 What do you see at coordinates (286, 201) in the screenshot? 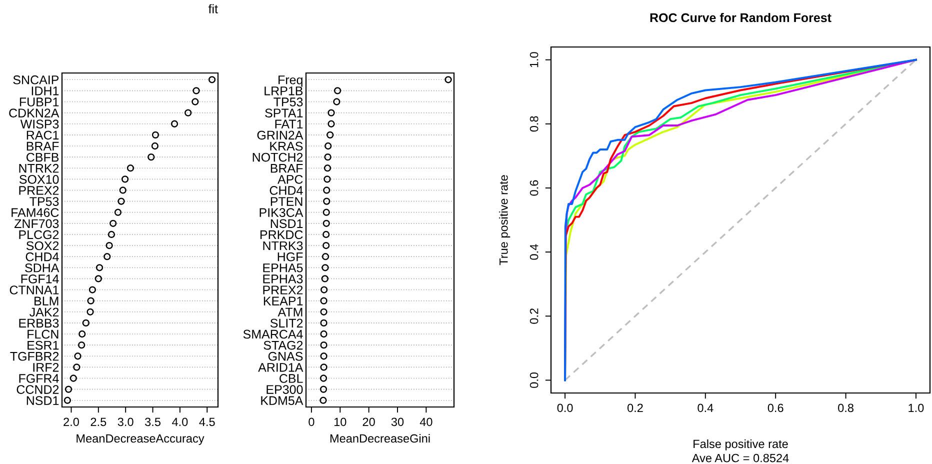
I see `y-tick-label: PTEN` at bounding box center [286, 201].